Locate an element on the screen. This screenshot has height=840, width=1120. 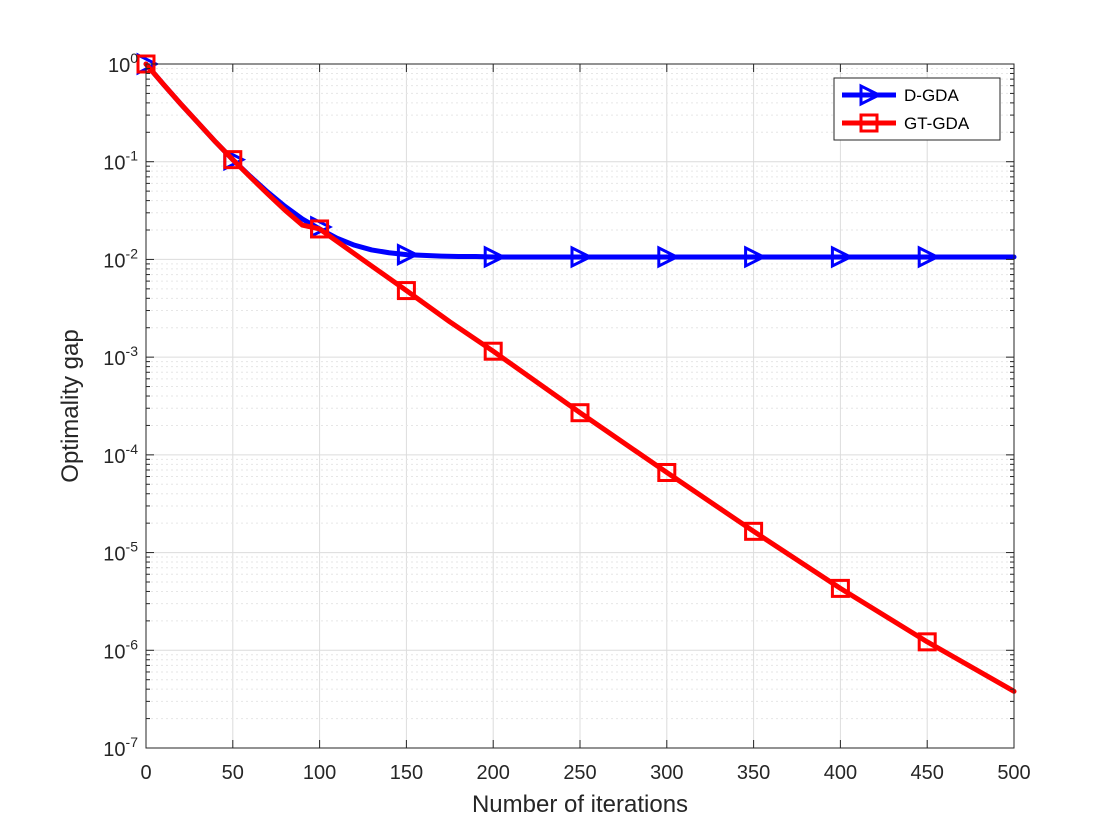
x-tick-label: 50 is located at coordinates (233, 773).